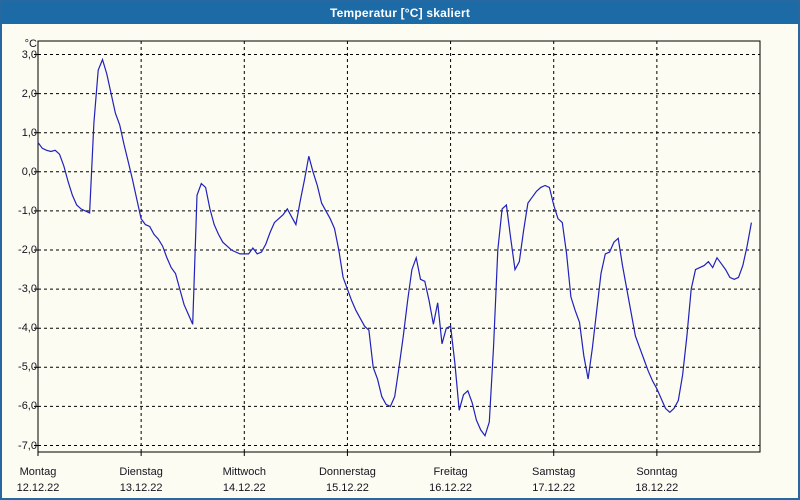 This screenshot has width=800, height=500. What do you see at coordinates (29, 54) in the screenshot?
I see `y-tick-label: 3,0` at bounding box center [29, 54].